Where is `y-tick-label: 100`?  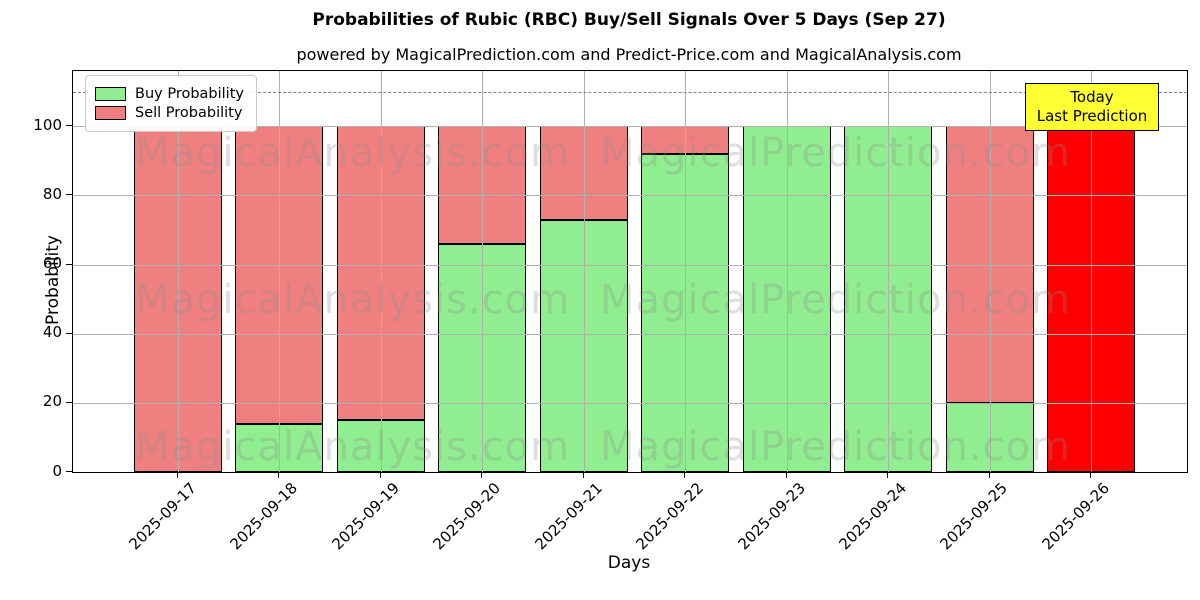 y-tick-label: 100 is located at coordinates (47, 124).